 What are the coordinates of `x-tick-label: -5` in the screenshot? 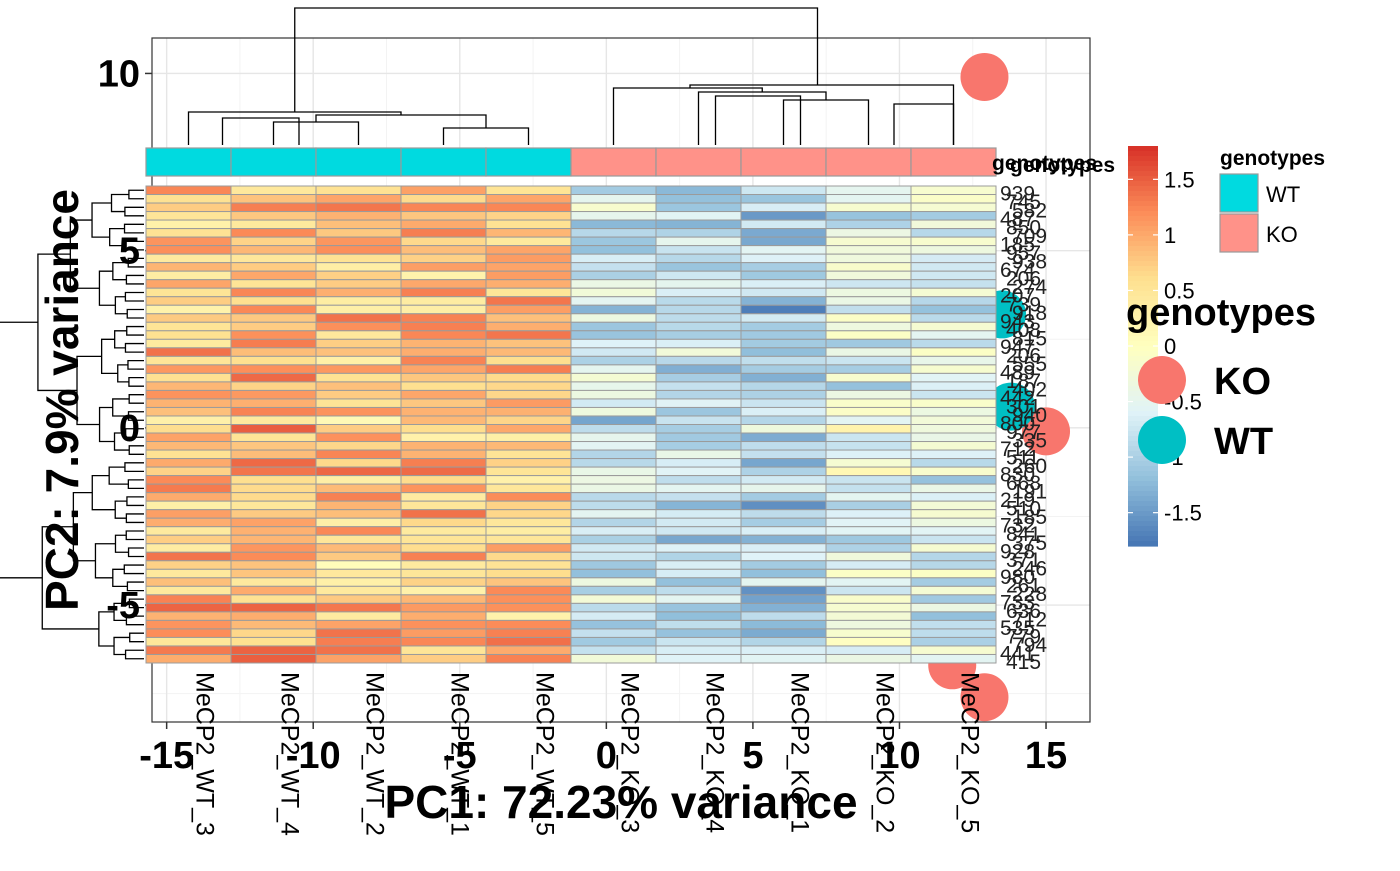 It's located at (460, 756).